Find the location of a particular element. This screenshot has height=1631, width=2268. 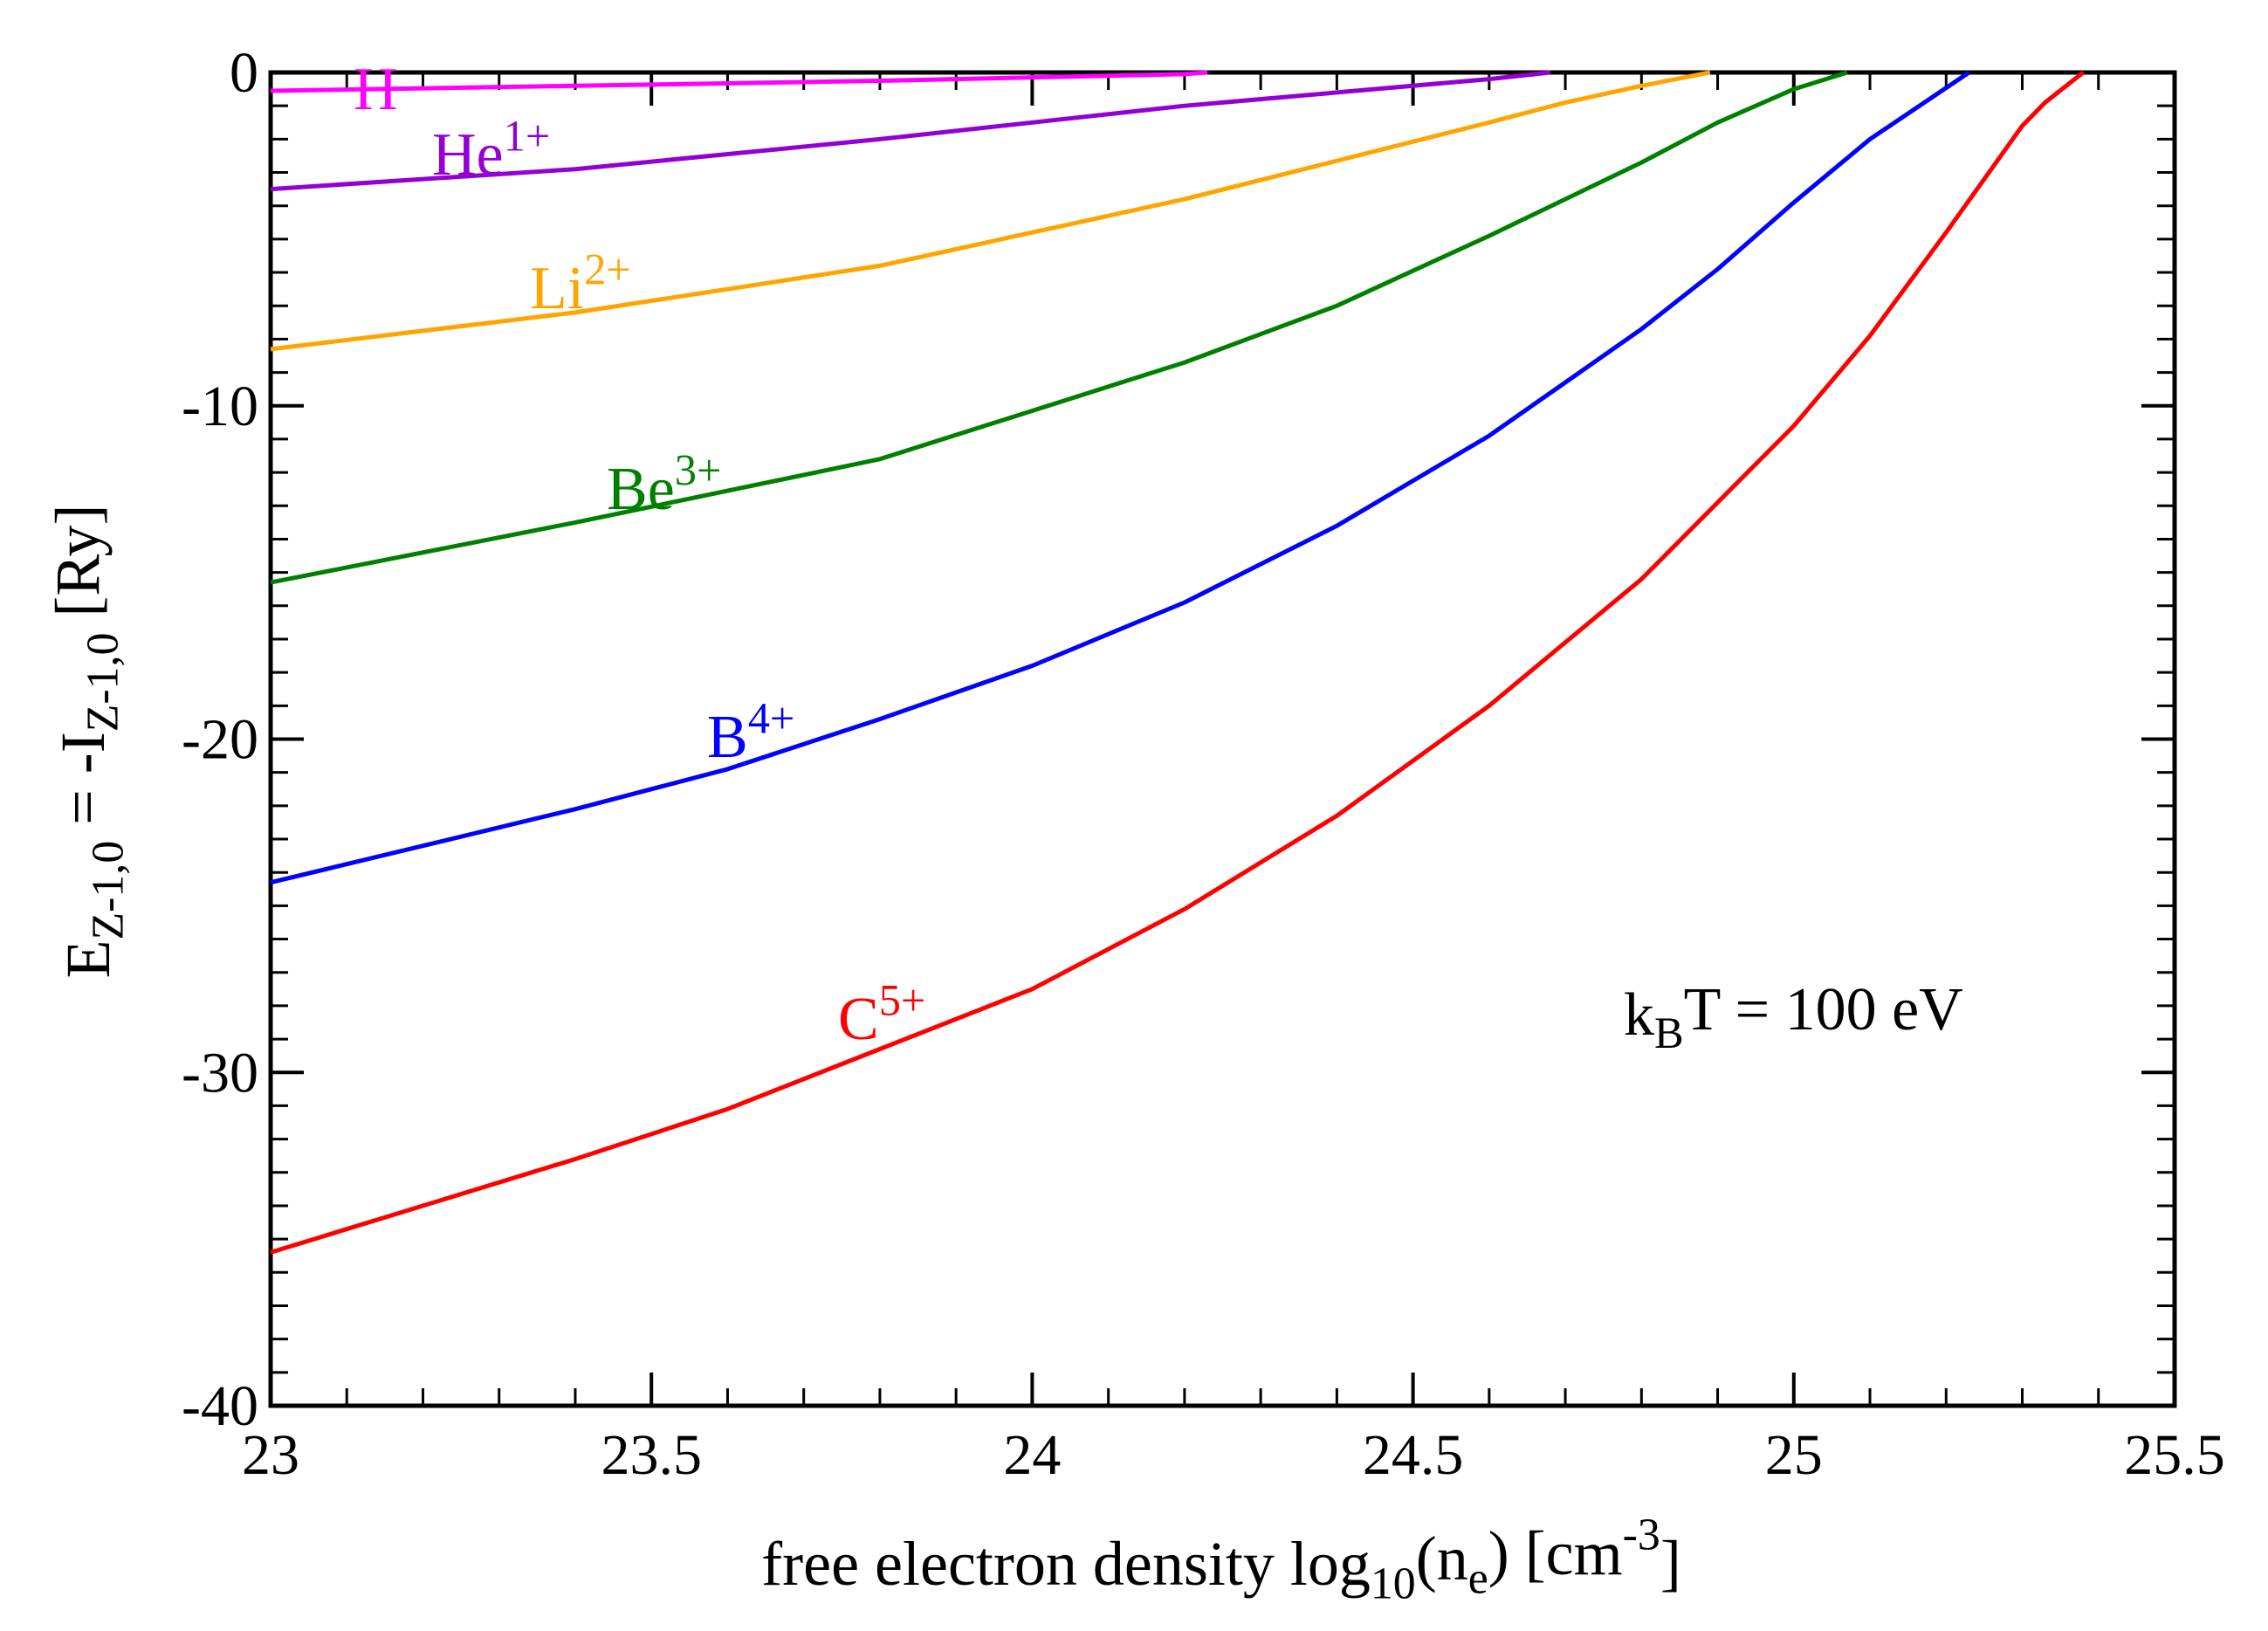

x-axis-label-part: e is located at coordinates (1478, 1579).